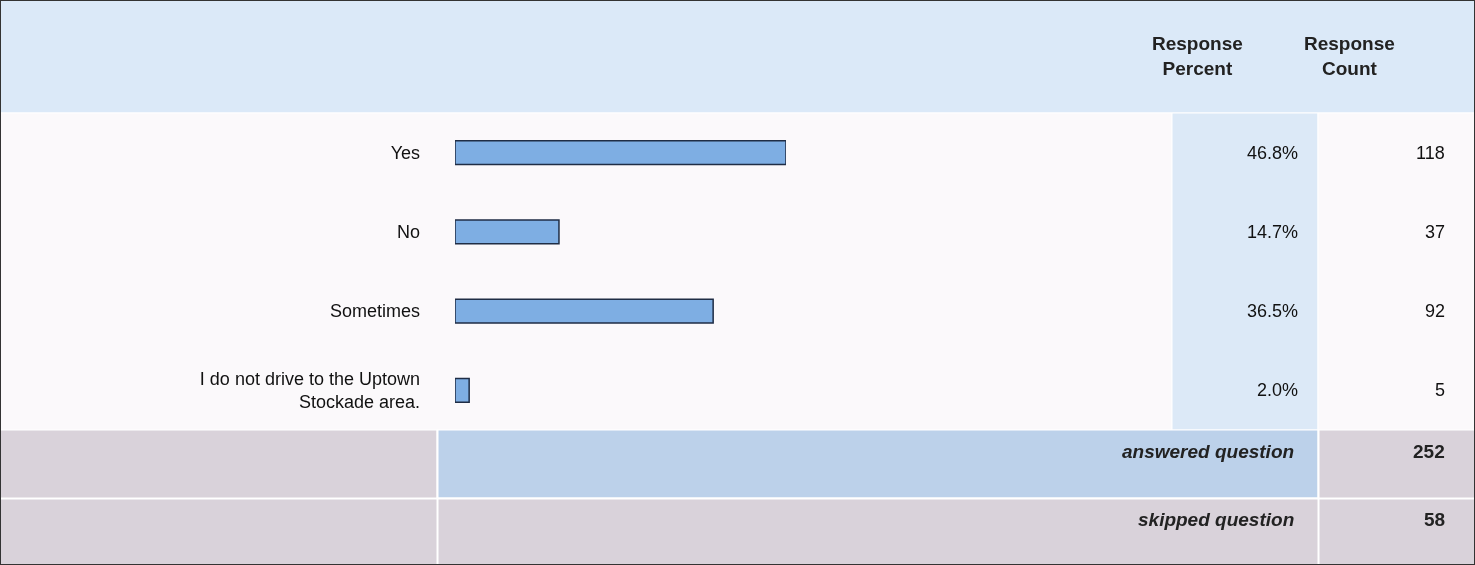 The height and width of the screenshot is (565, 1475). What do you see at coordinates (1208, 451) in the screenshot?
I see `text: answered question` at bounding box center [1208, 451].